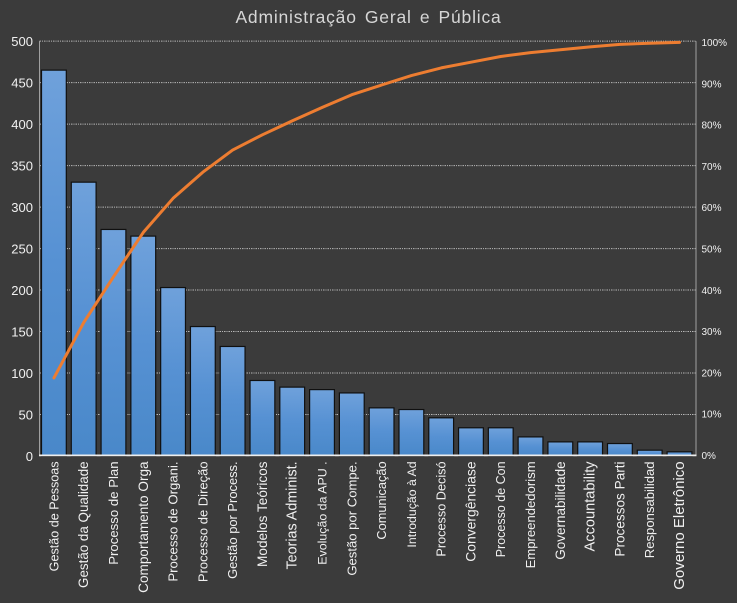 The image size is (737, 603). I want to click on svg-text: 20%, so click(712, 373).